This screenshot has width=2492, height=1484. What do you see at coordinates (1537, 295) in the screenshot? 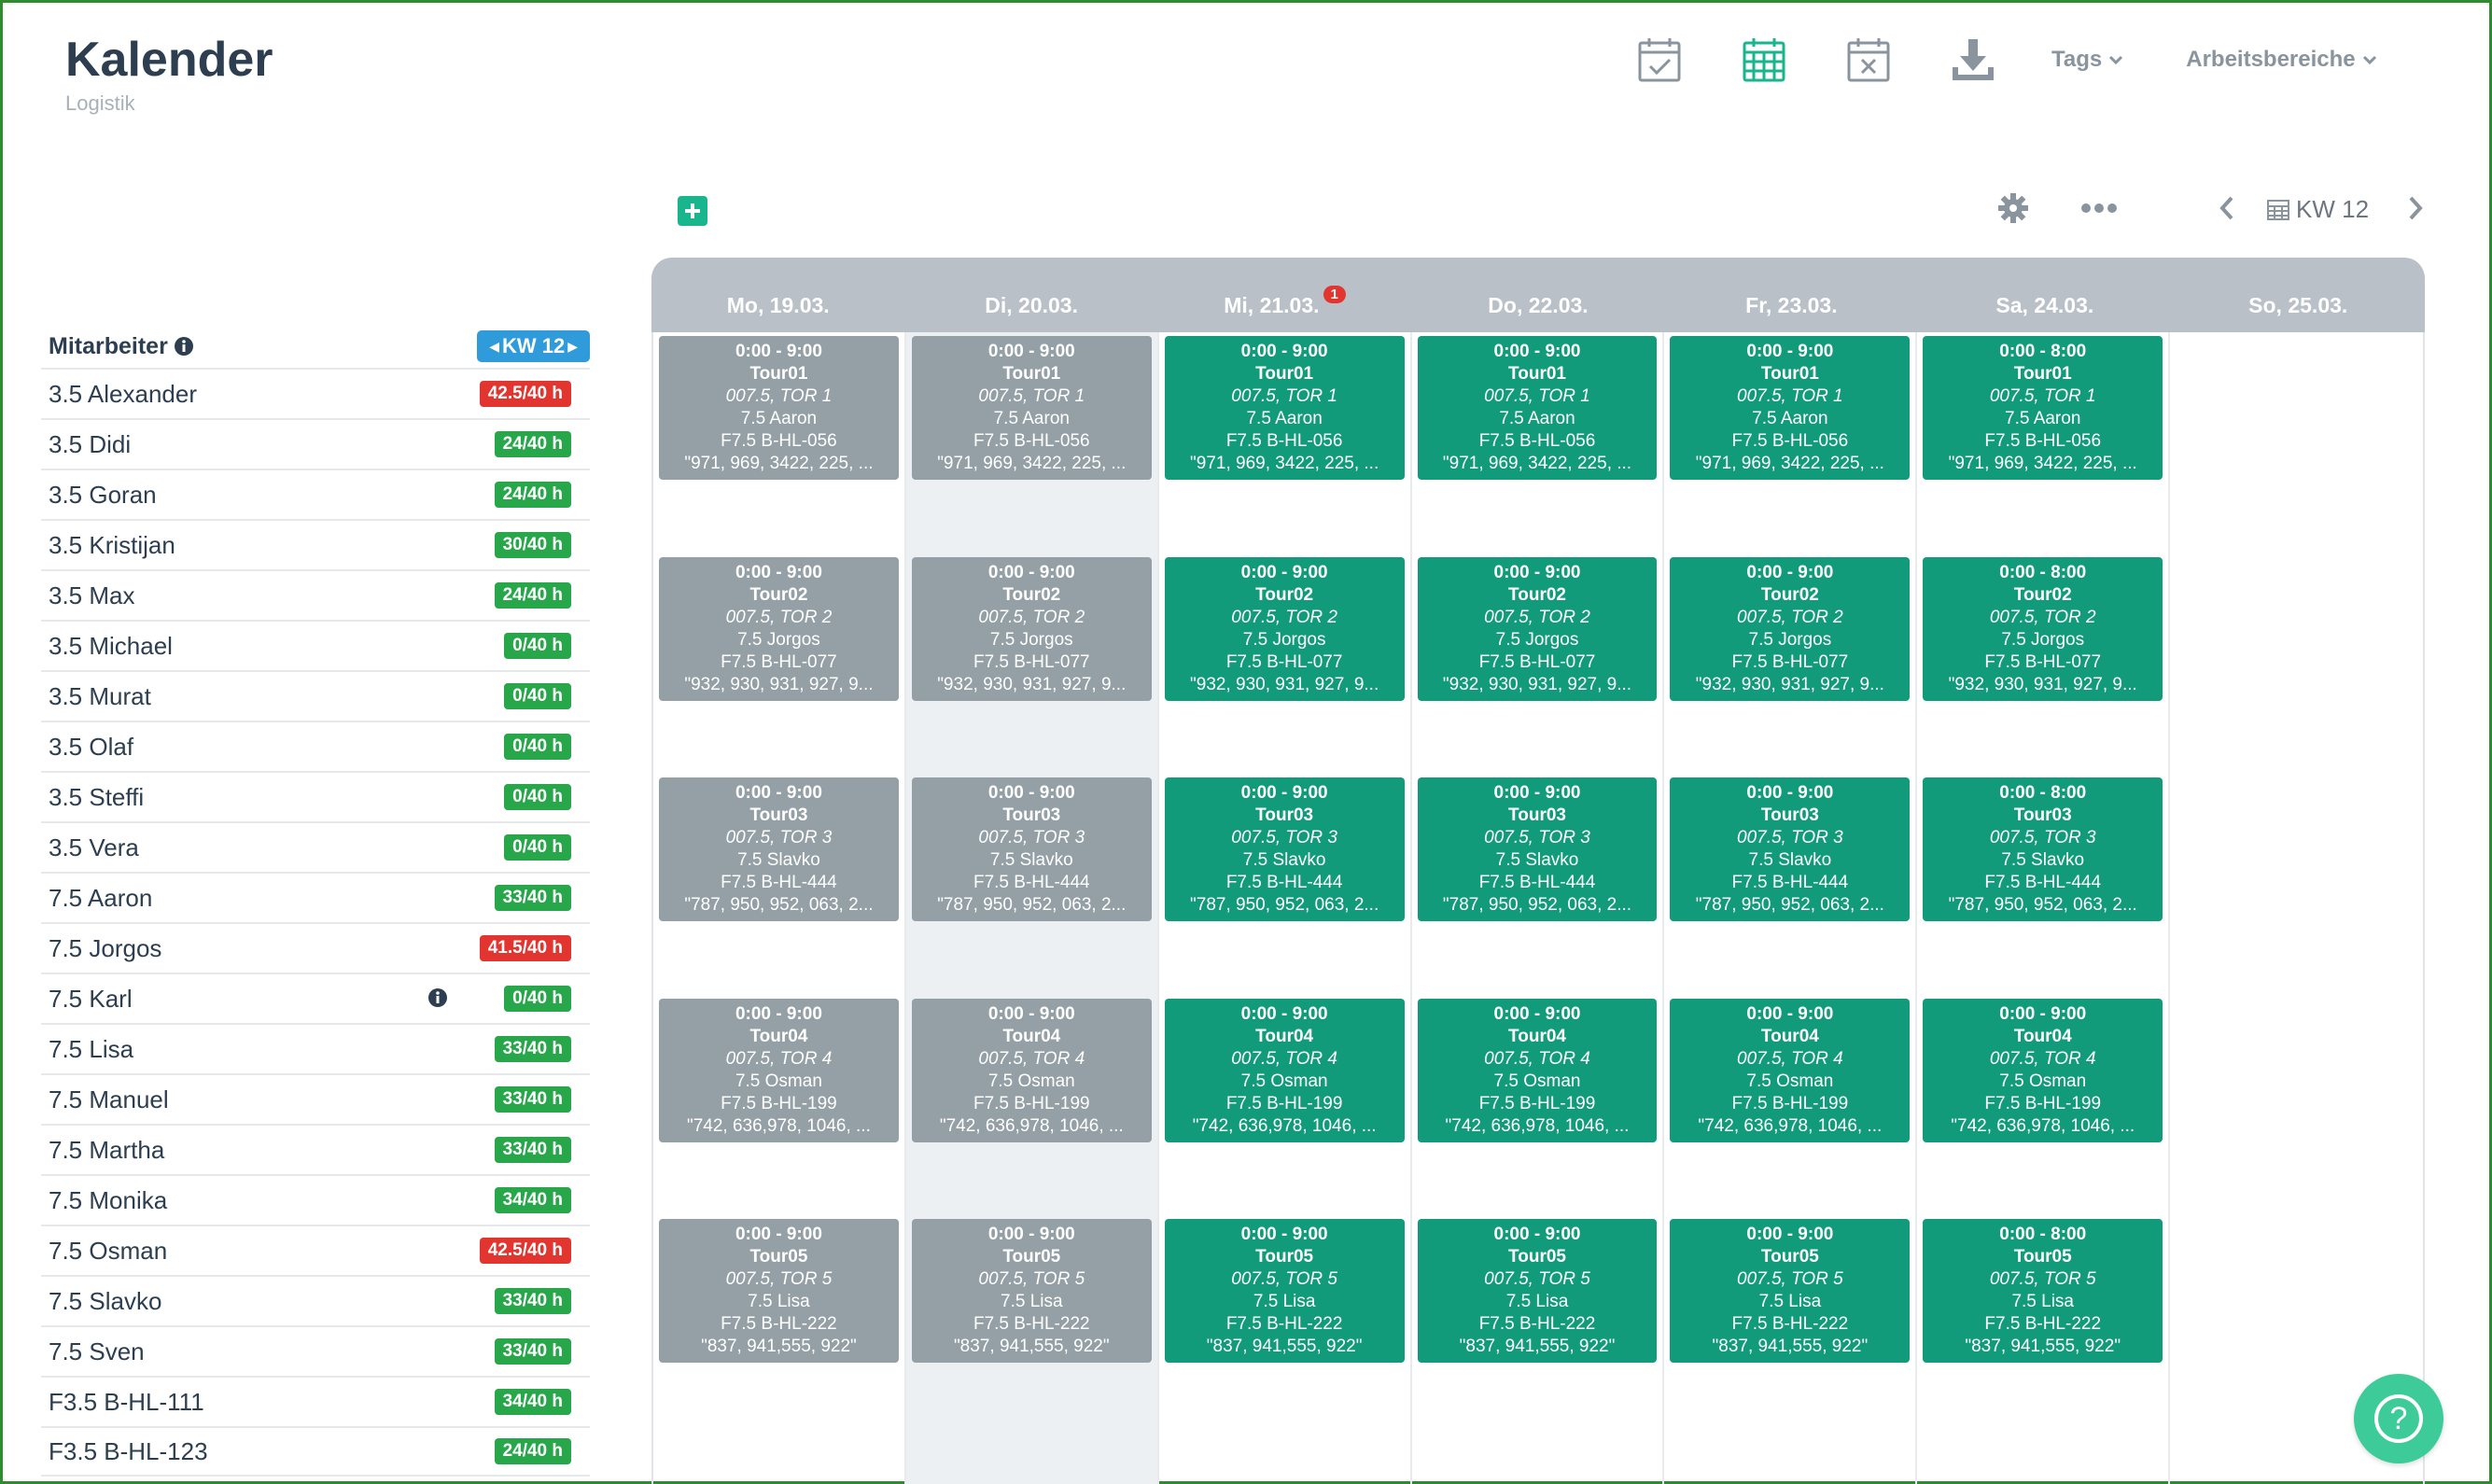
I see `day-header: Do, 22.03.` at bounding box center [1537, 295].